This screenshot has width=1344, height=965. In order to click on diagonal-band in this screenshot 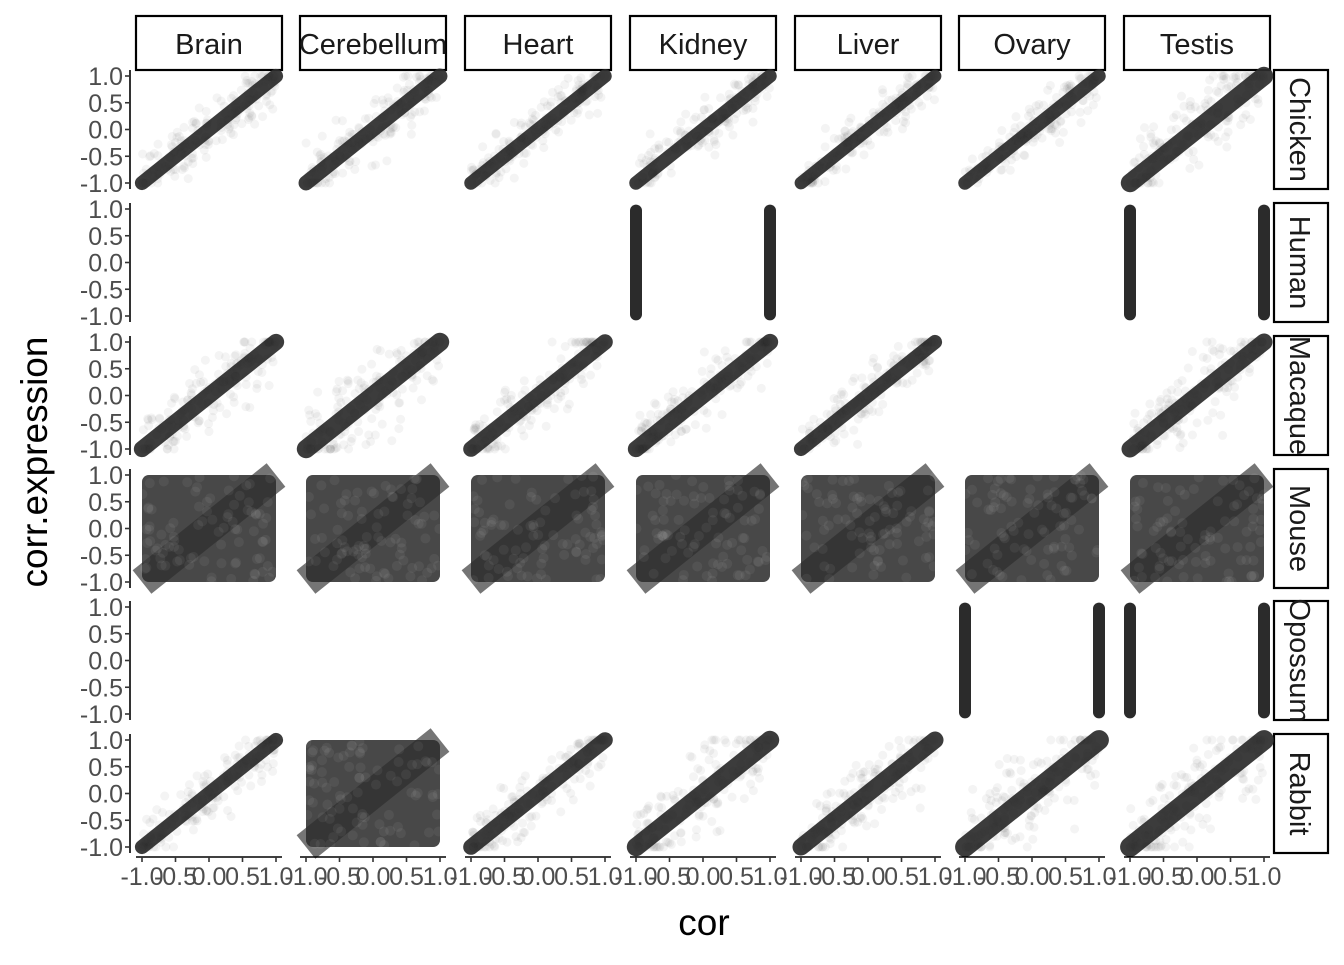, I will do `click(703, 528)`.